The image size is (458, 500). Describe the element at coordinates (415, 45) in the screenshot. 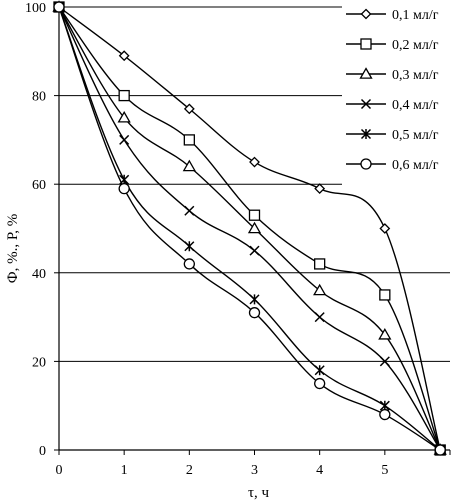

I see `legend-label: 0,2 мл/г` at that location.